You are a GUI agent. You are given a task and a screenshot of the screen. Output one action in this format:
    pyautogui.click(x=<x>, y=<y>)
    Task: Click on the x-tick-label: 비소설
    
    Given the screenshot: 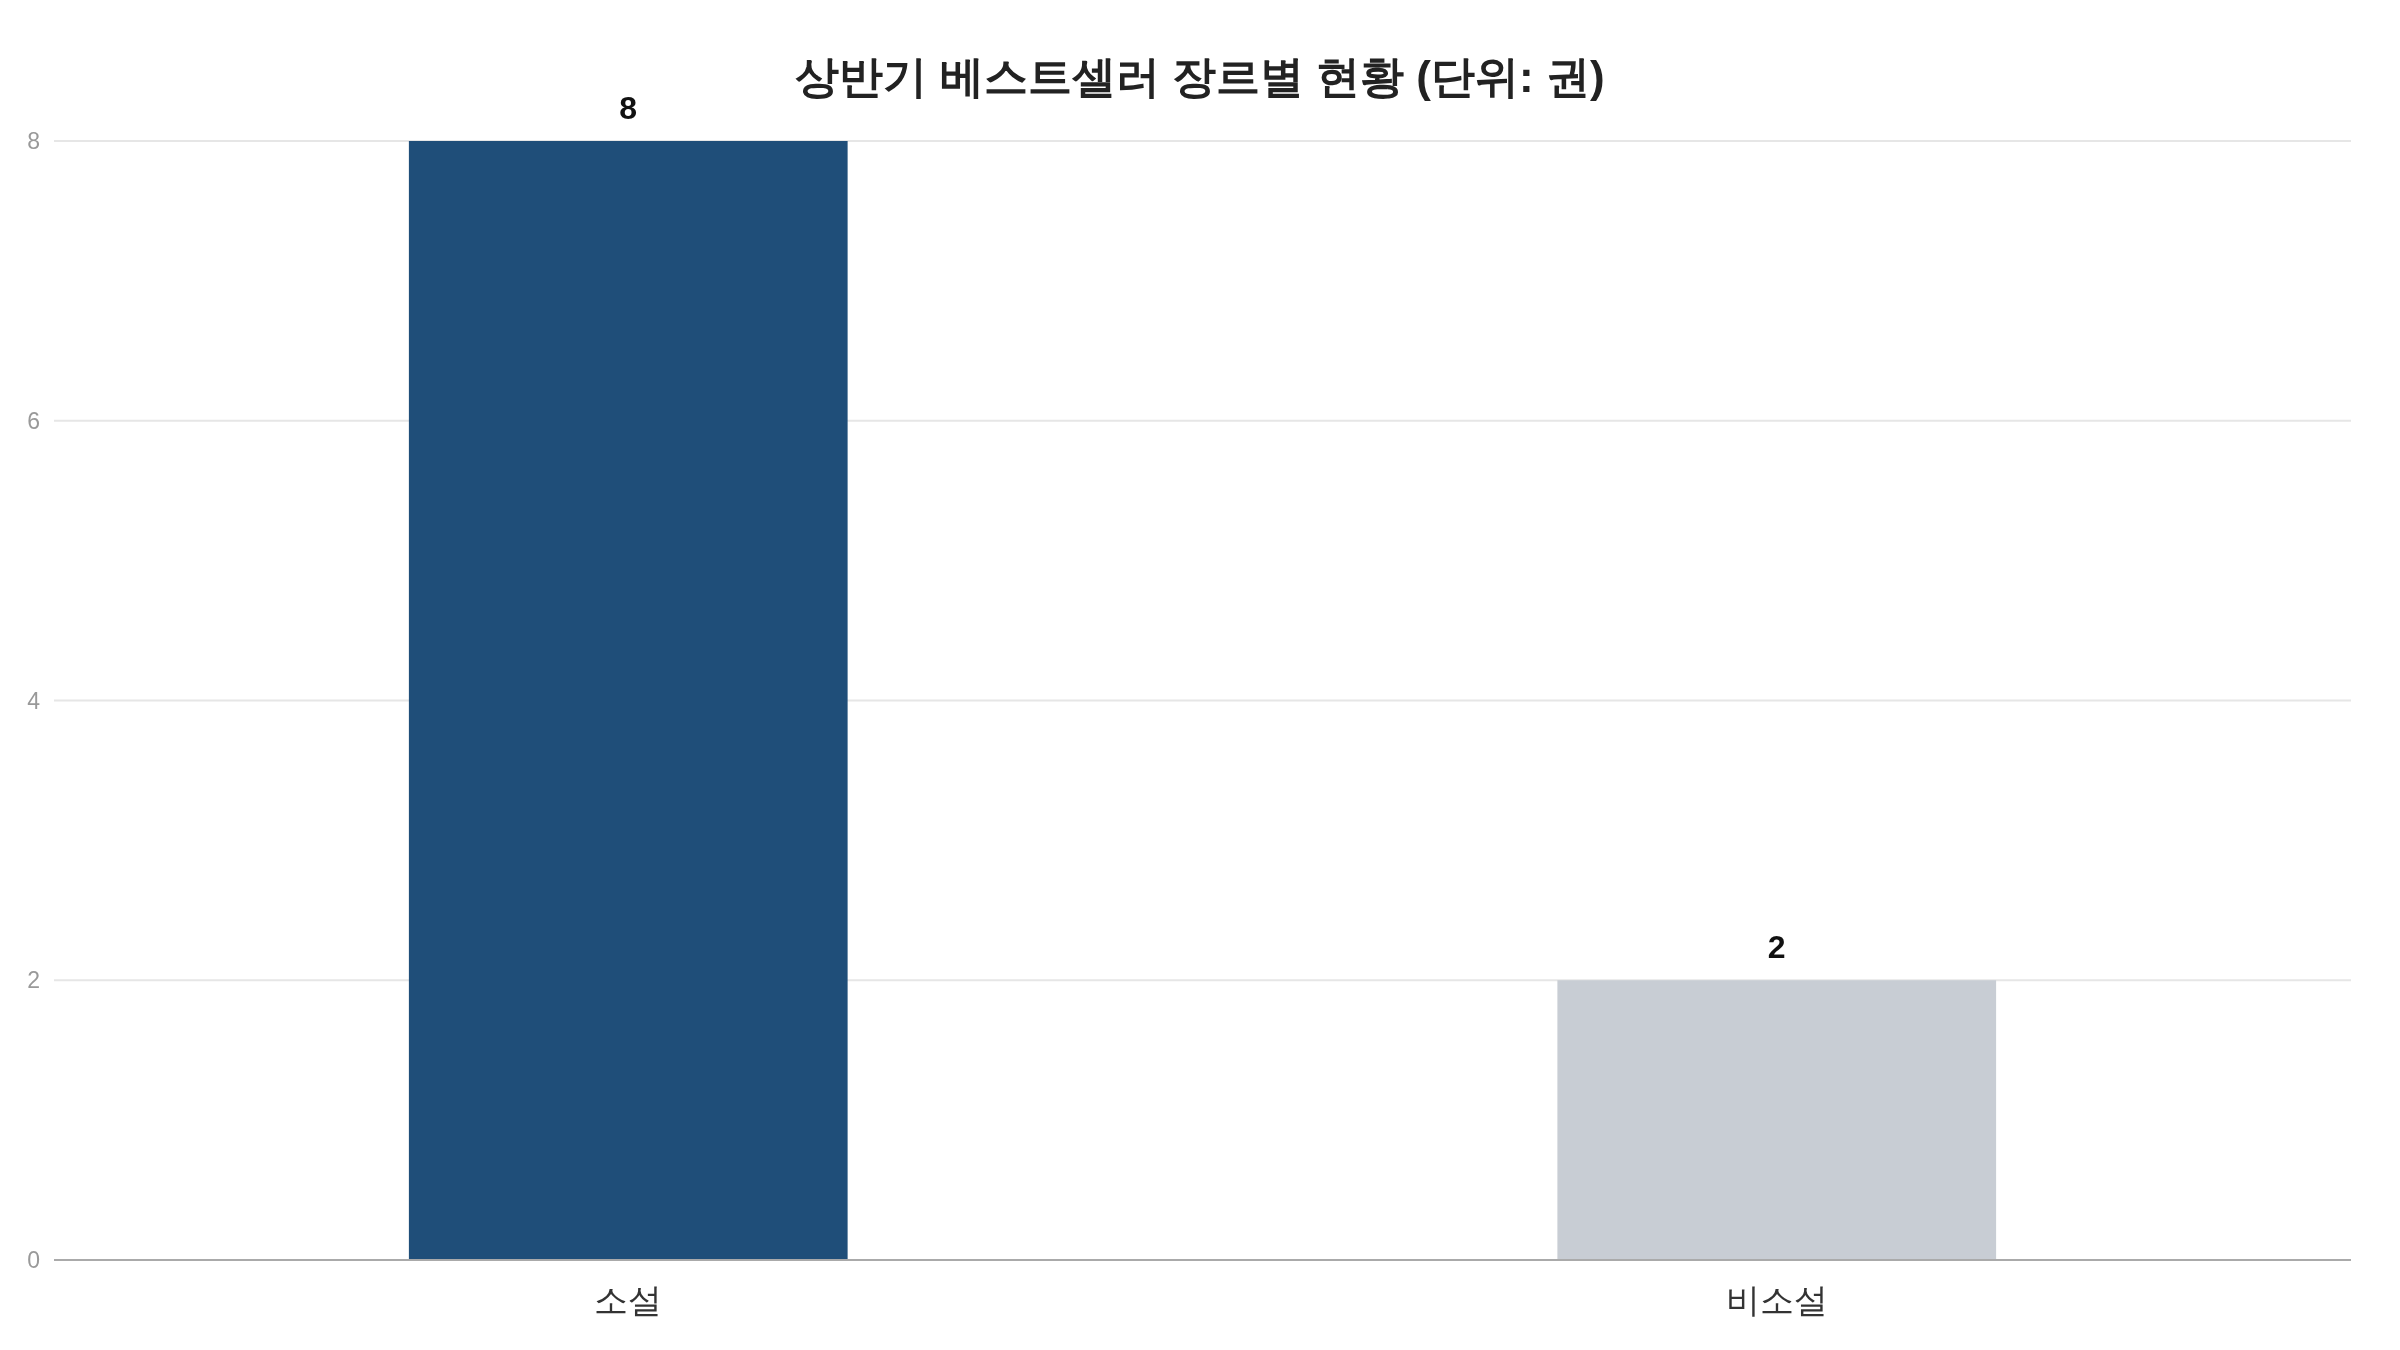 What is the action you would take?
    pyautogui.click(x=1776, y=1300)
    